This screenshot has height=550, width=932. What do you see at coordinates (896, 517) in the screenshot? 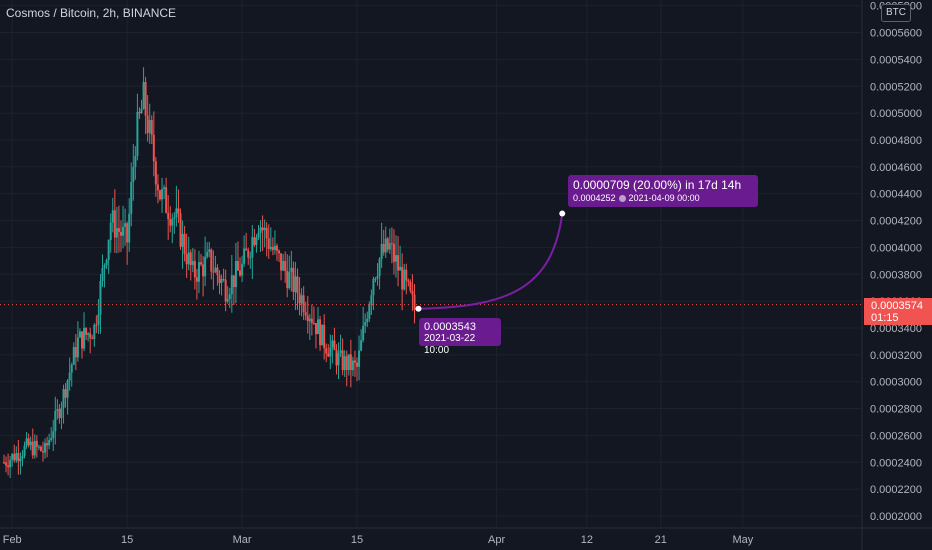
I see `price-tick-label: 0.0002000` at bounding box center [896, 517].